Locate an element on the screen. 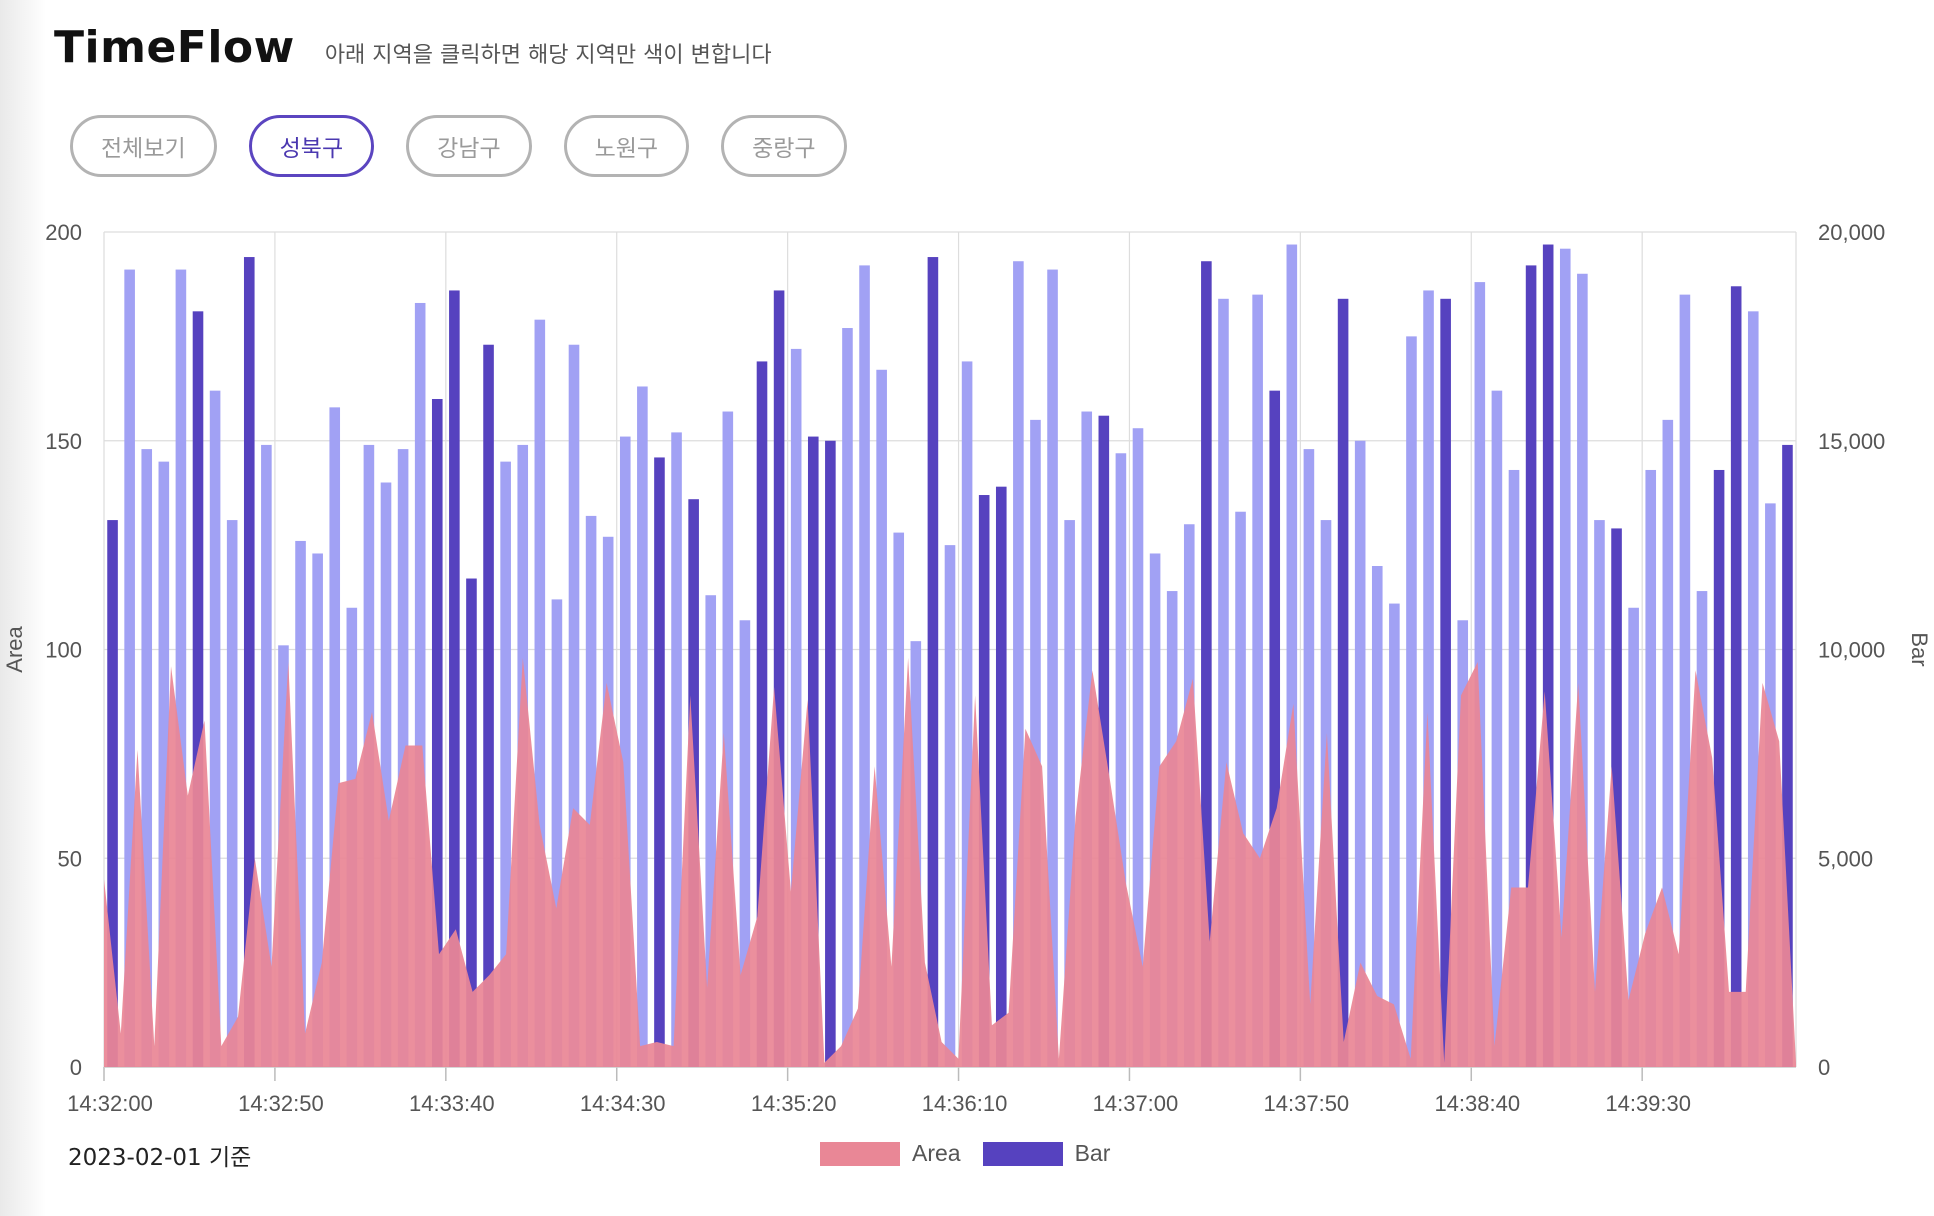 The image size is (1934, 1216). tab-seongbuk: 성북구 is located at coordinates (311, 146).